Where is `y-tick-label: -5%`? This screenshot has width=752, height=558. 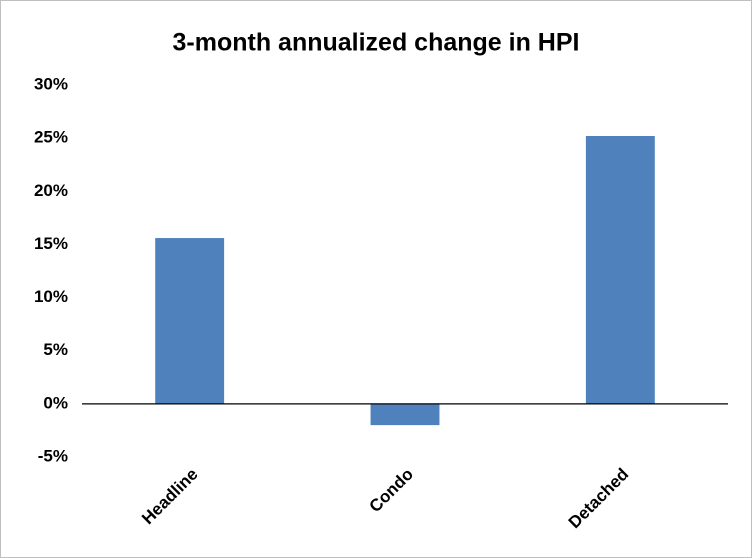
y-tick-label: -5% is located at coordinates (53, 455).